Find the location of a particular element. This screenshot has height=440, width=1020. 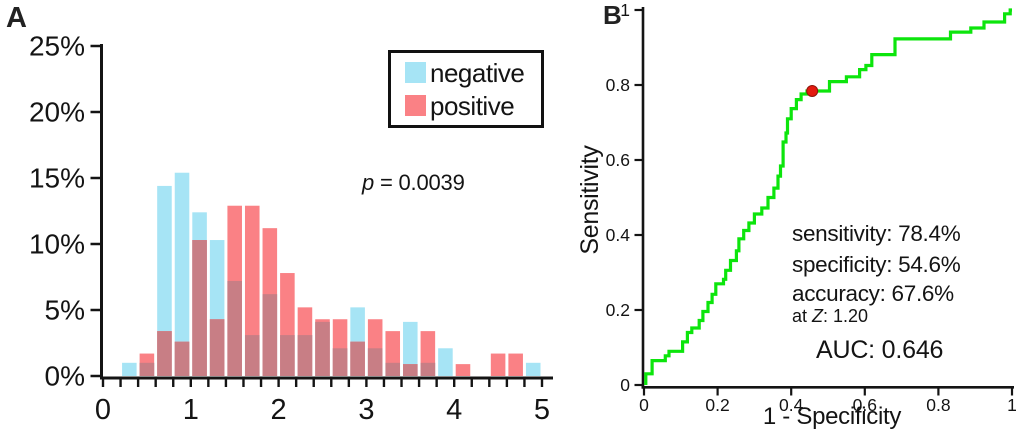

hist-x-tick-label: 1 is located at coordinates (191, 410).